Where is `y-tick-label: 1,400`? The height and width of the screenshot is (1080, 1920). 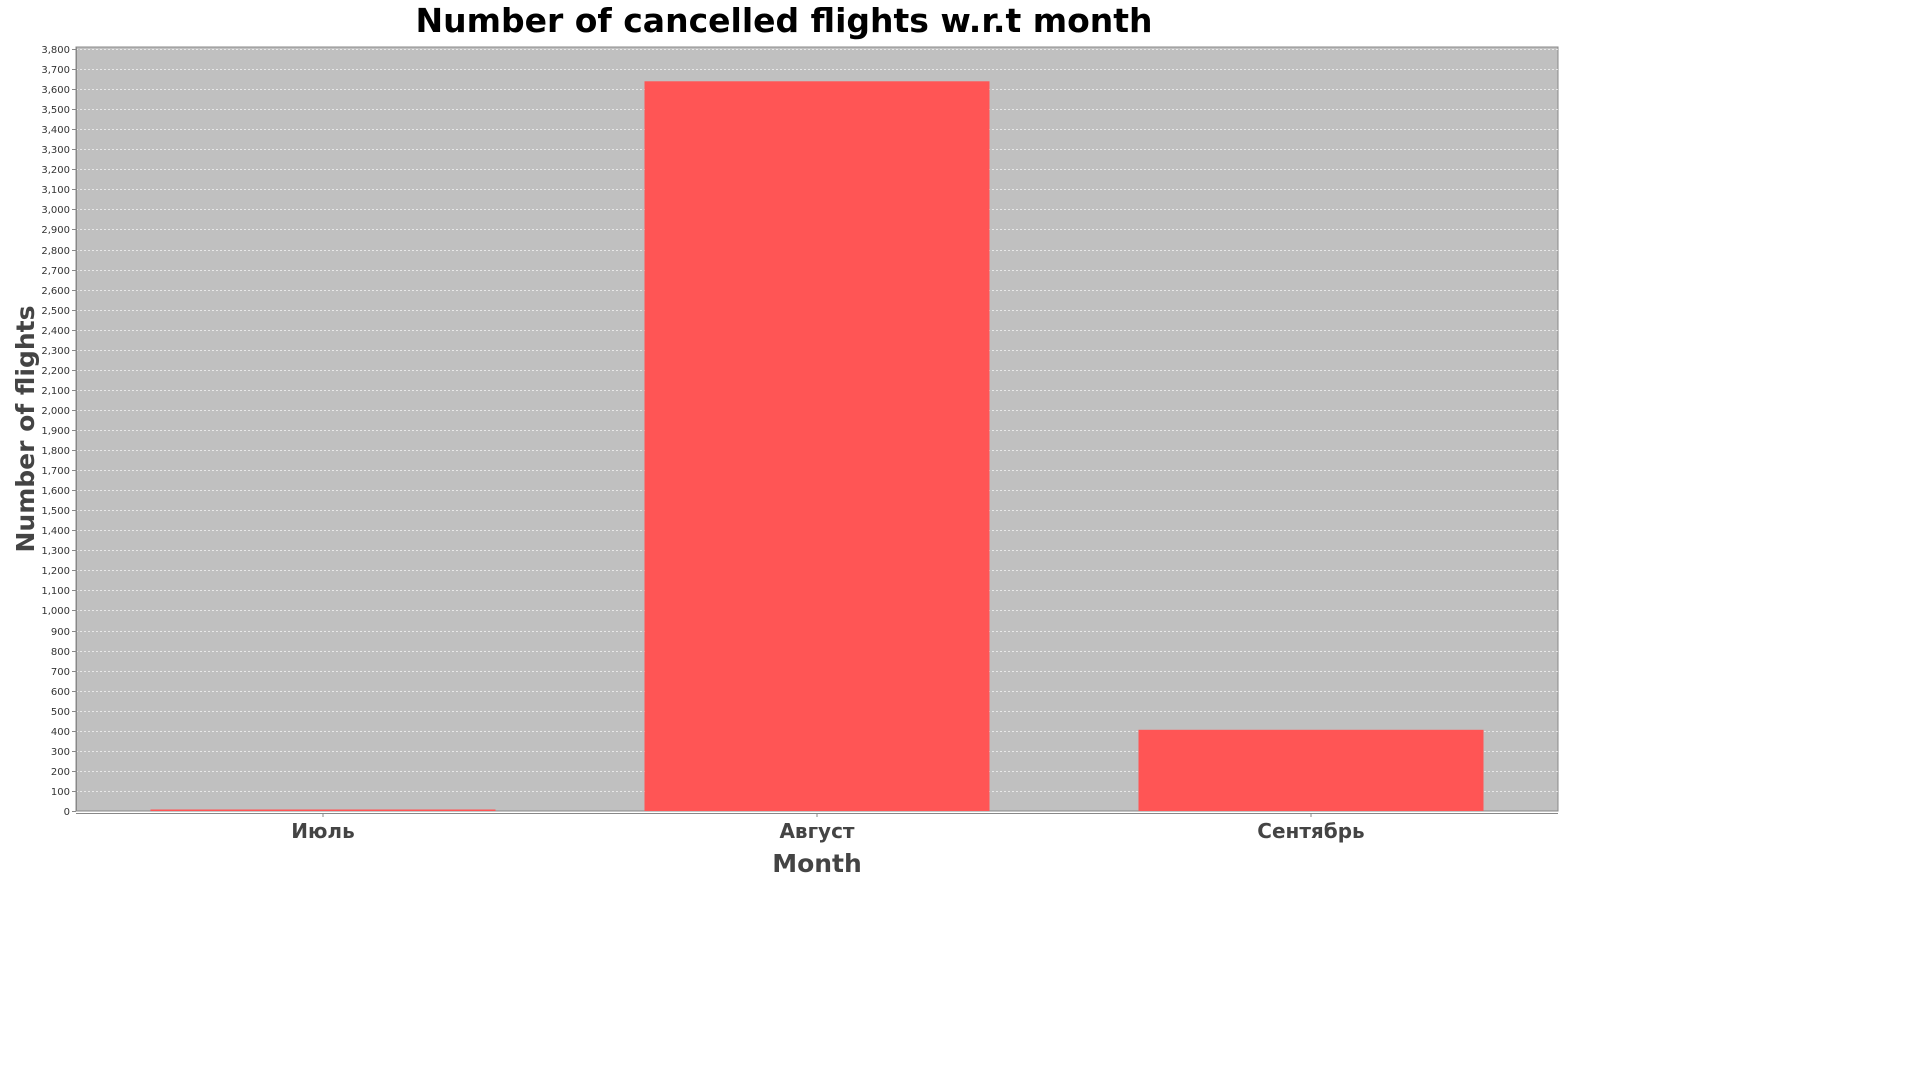
y-tick-label: 1,400 is located at coordinates (55, 531).